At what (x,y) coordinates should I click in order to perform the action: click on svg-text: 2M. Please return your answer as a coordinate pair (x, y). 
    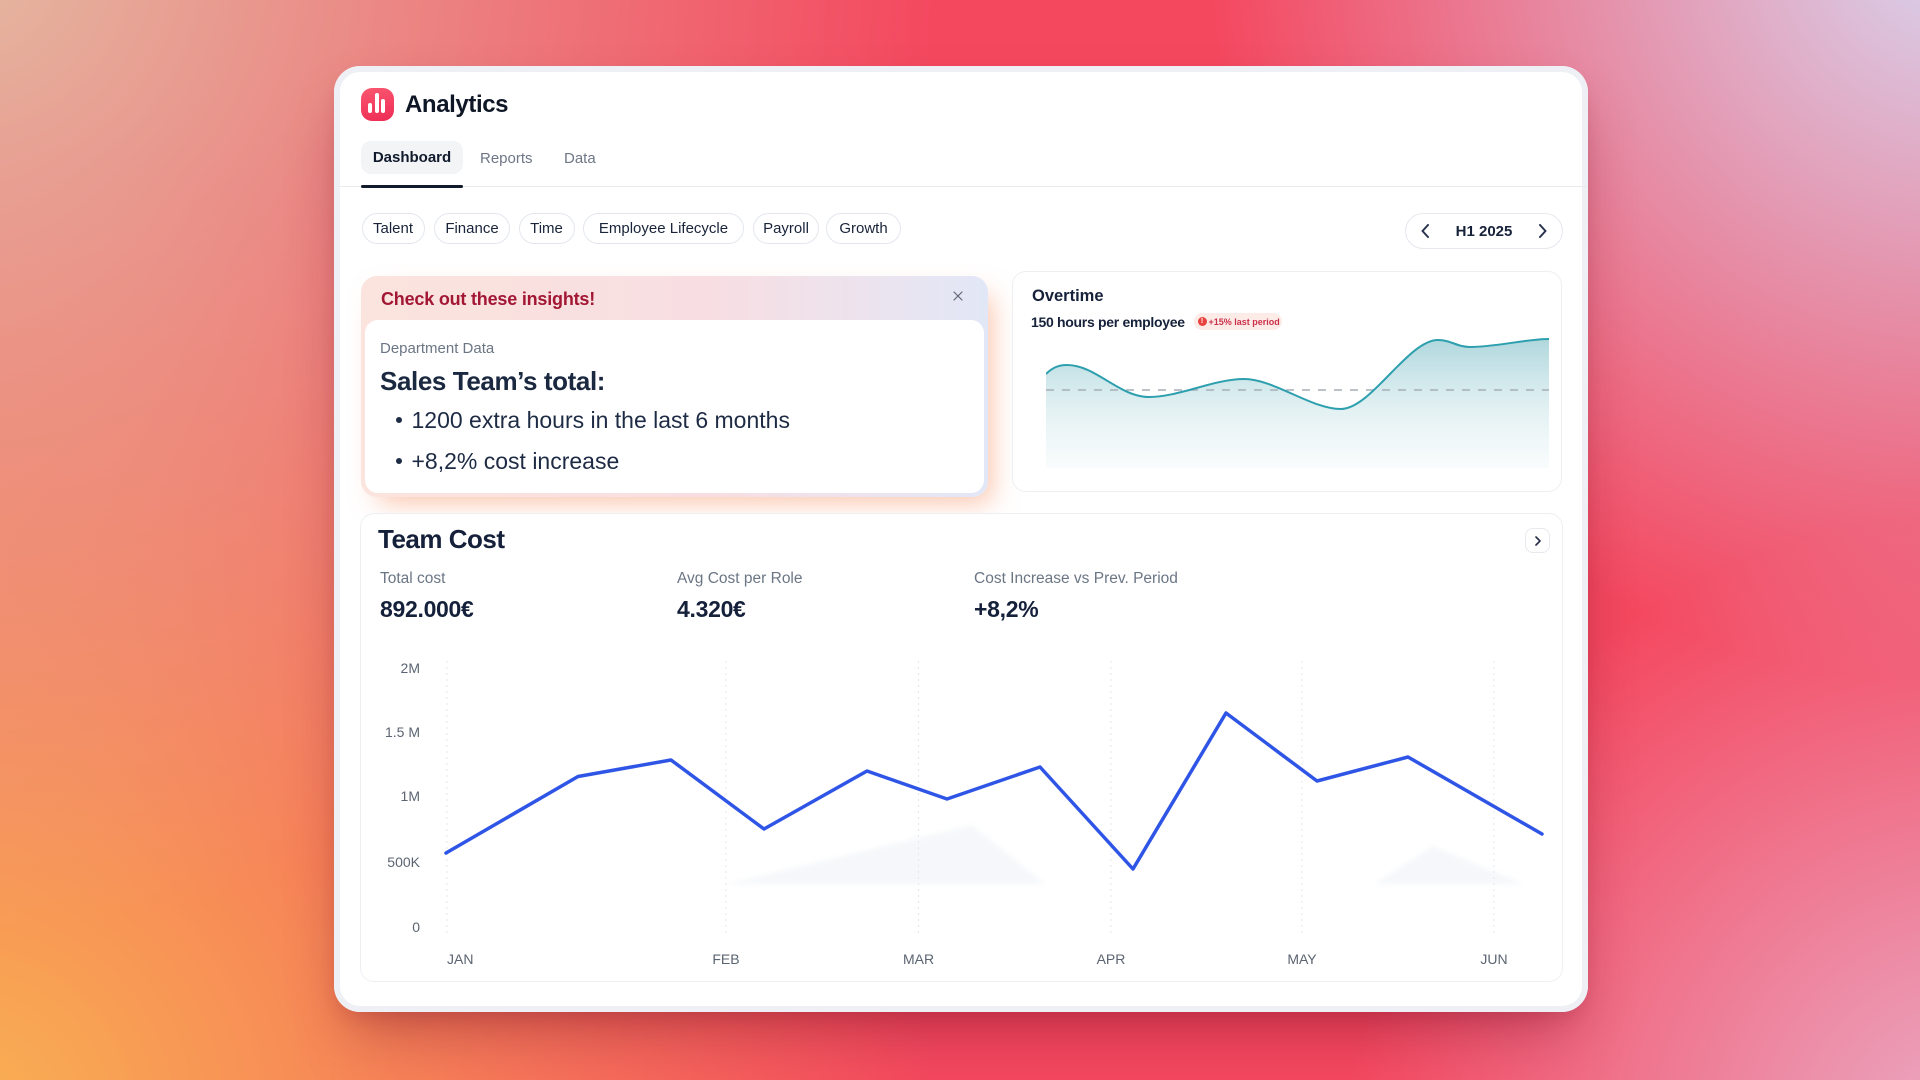
    Looking at the image, I should click on (410, 668).